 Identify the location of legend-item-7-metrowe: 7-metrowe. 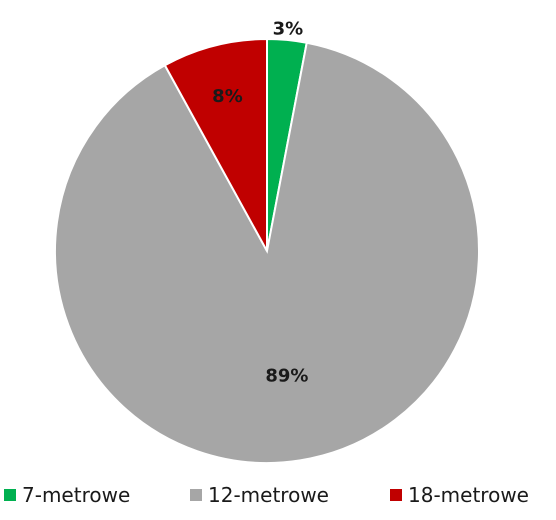
(67, 495).